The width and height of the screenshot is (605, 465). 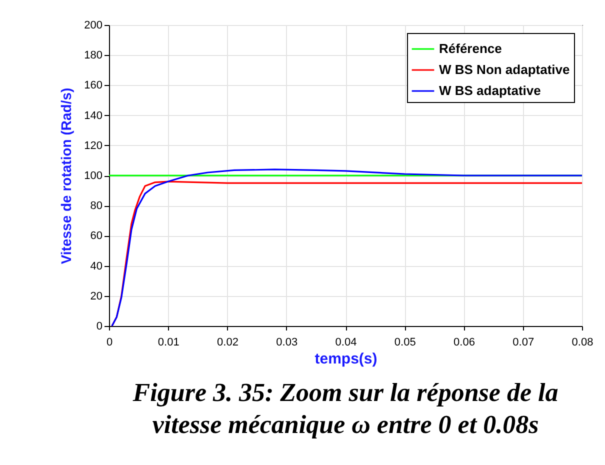 I want to click on y-axis-title: Vitesse de rotation (Rad/s), so click(x=66, y=176).